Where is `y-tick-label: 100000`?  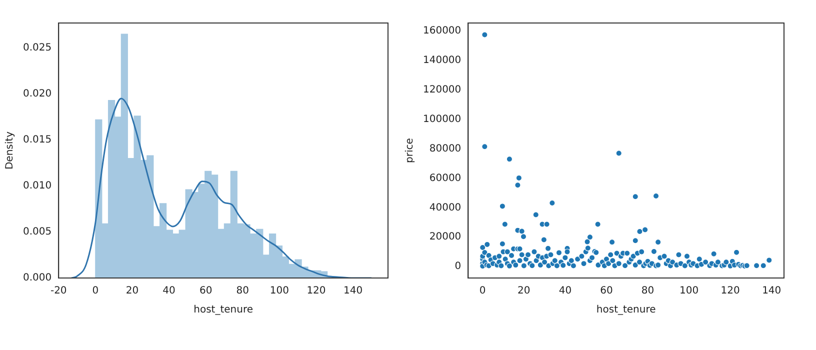 y-tick-label: 100000 is located at coordinates (442, 119).